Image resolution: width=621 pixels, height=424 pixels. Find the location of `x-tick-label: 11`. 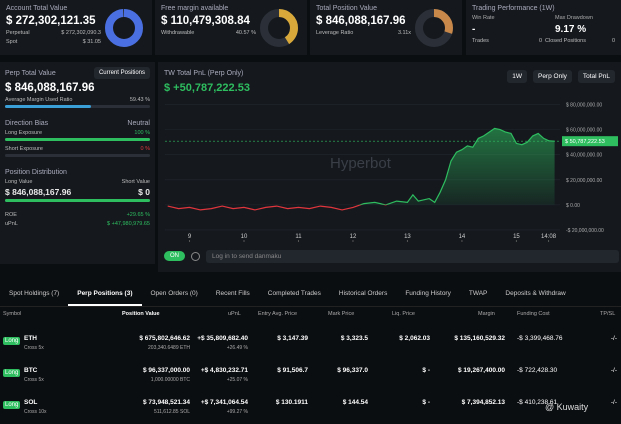

x-tick-label: 11 is located at coordinates (298, 237).